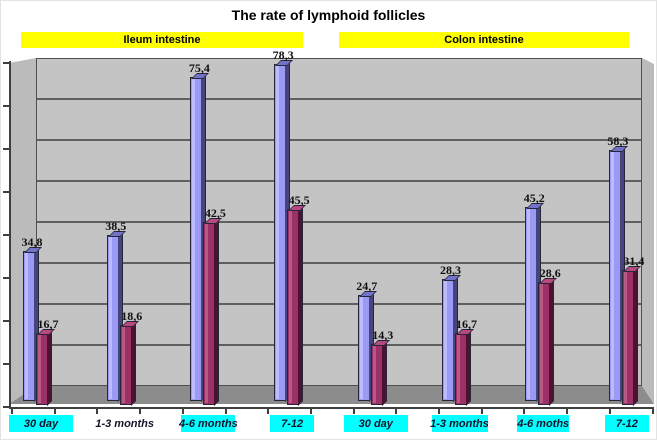  What do you see at coordinates (199, 67) in the screenshot?
I see `bar-value-label: 75,4` at bounding box center [199, 67].